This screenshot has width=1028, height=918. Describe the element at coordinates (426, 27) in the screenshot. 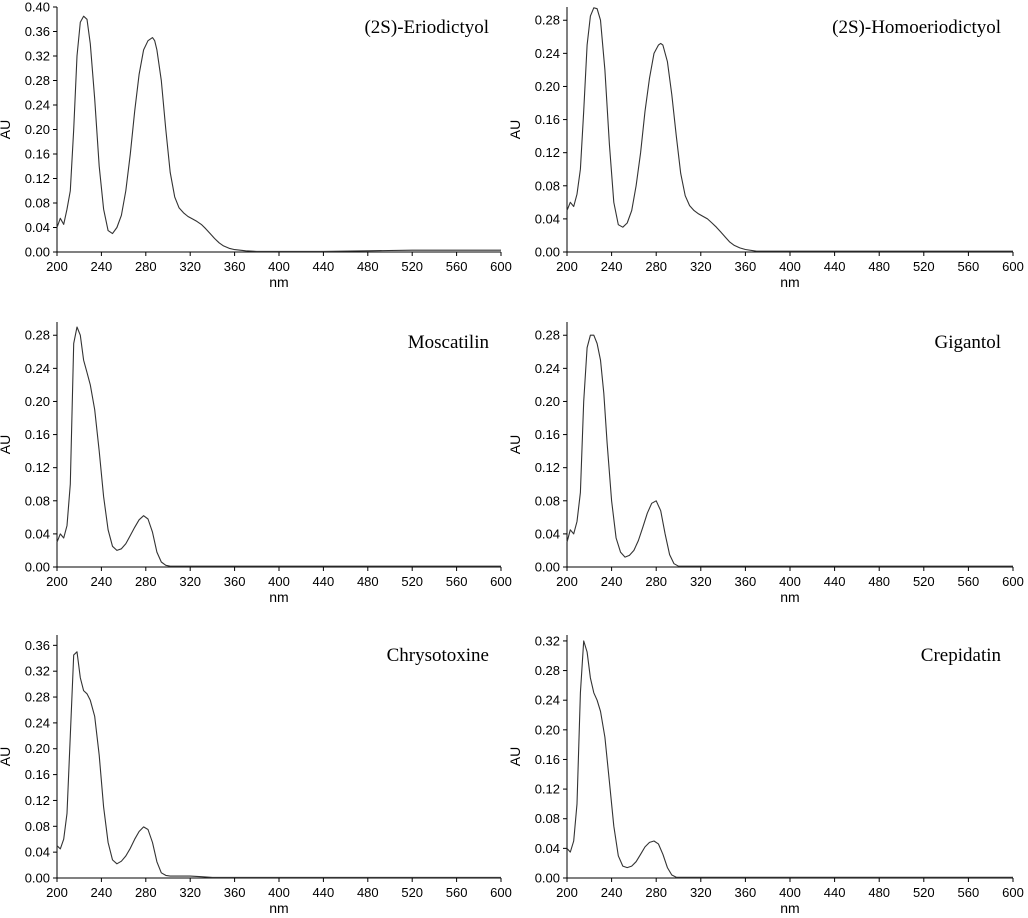

I see `panel-title: (2S)-Eriodictyol` at that location.